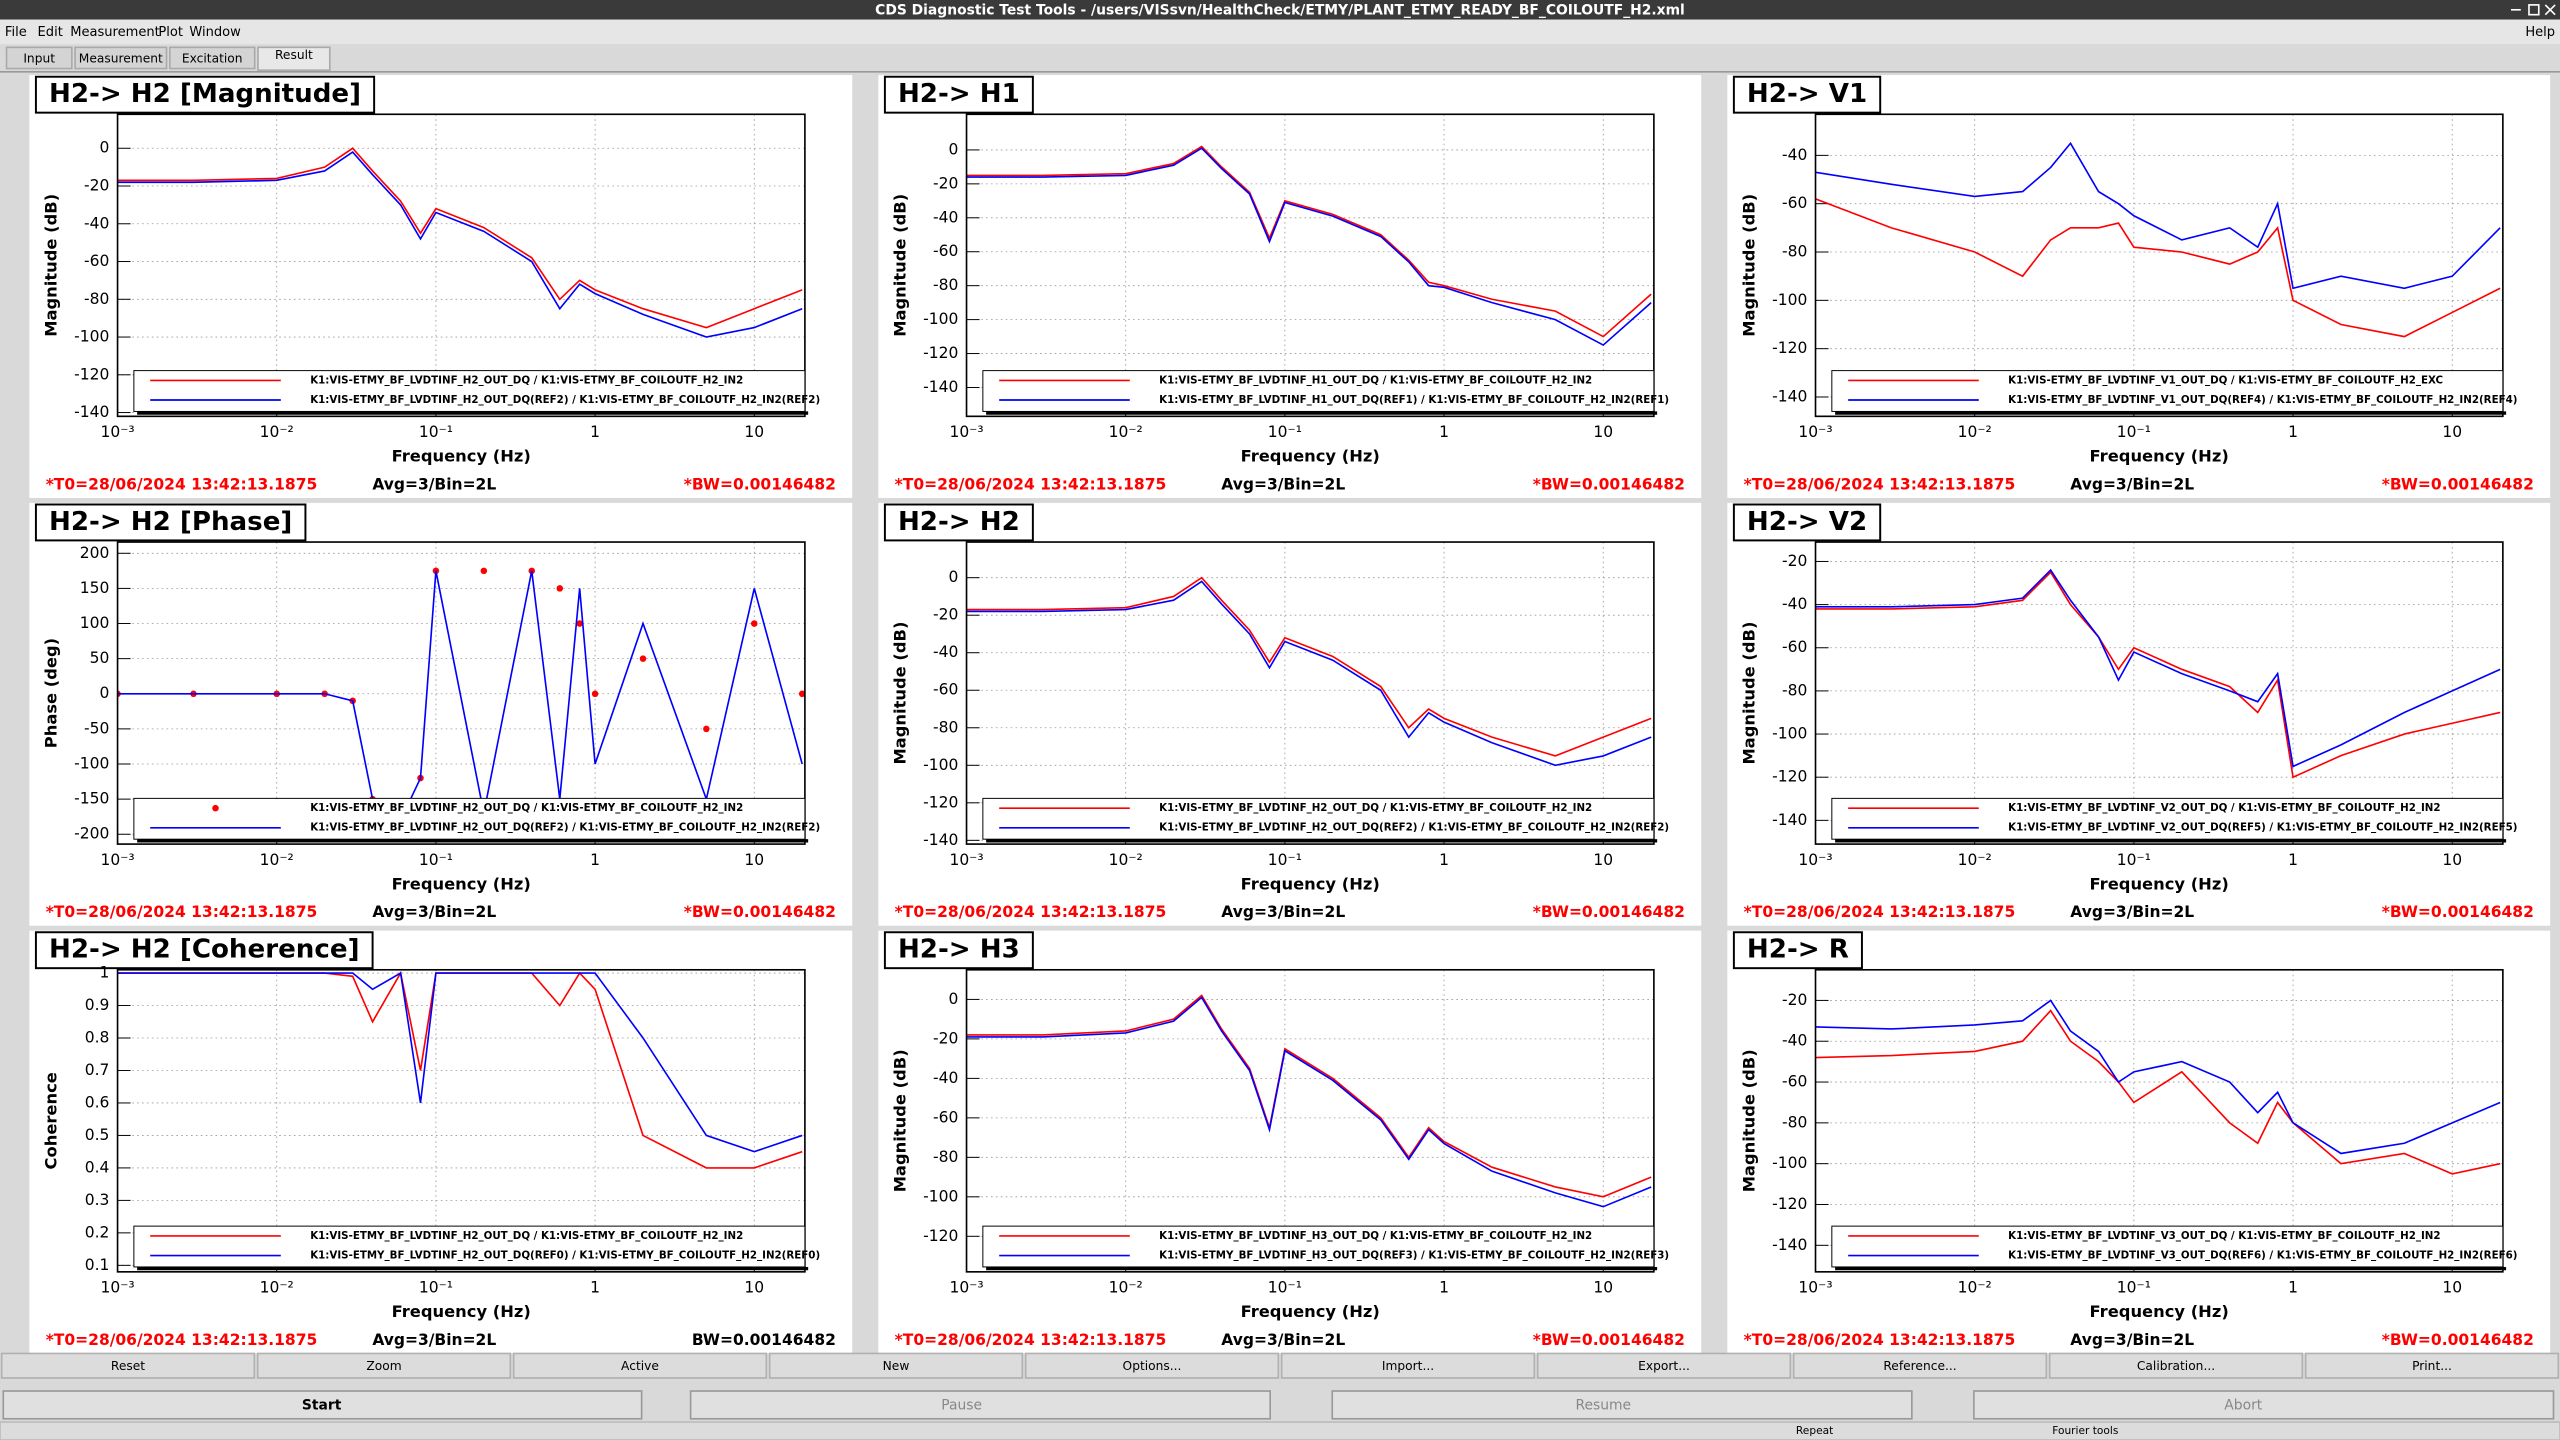 The height and width of the screenshot is (1440, 2560). I want to click on button-label: New, so click(896, 1366).